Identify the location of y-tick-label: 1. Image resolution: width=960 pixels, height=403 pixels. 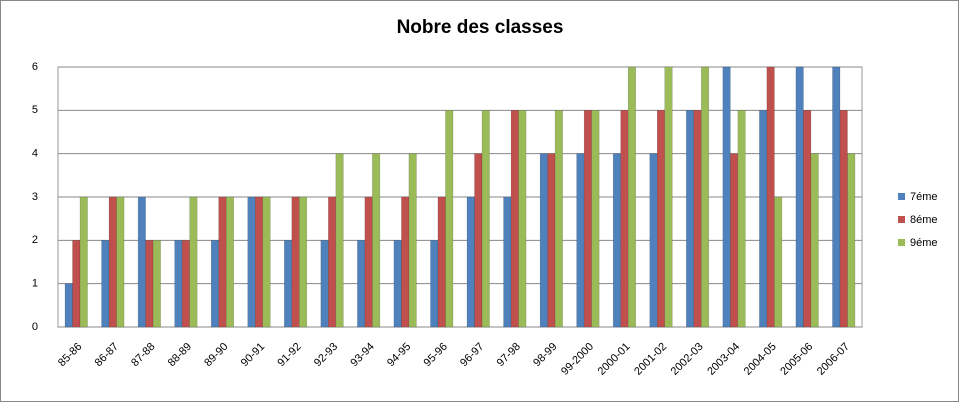
(35, 284).